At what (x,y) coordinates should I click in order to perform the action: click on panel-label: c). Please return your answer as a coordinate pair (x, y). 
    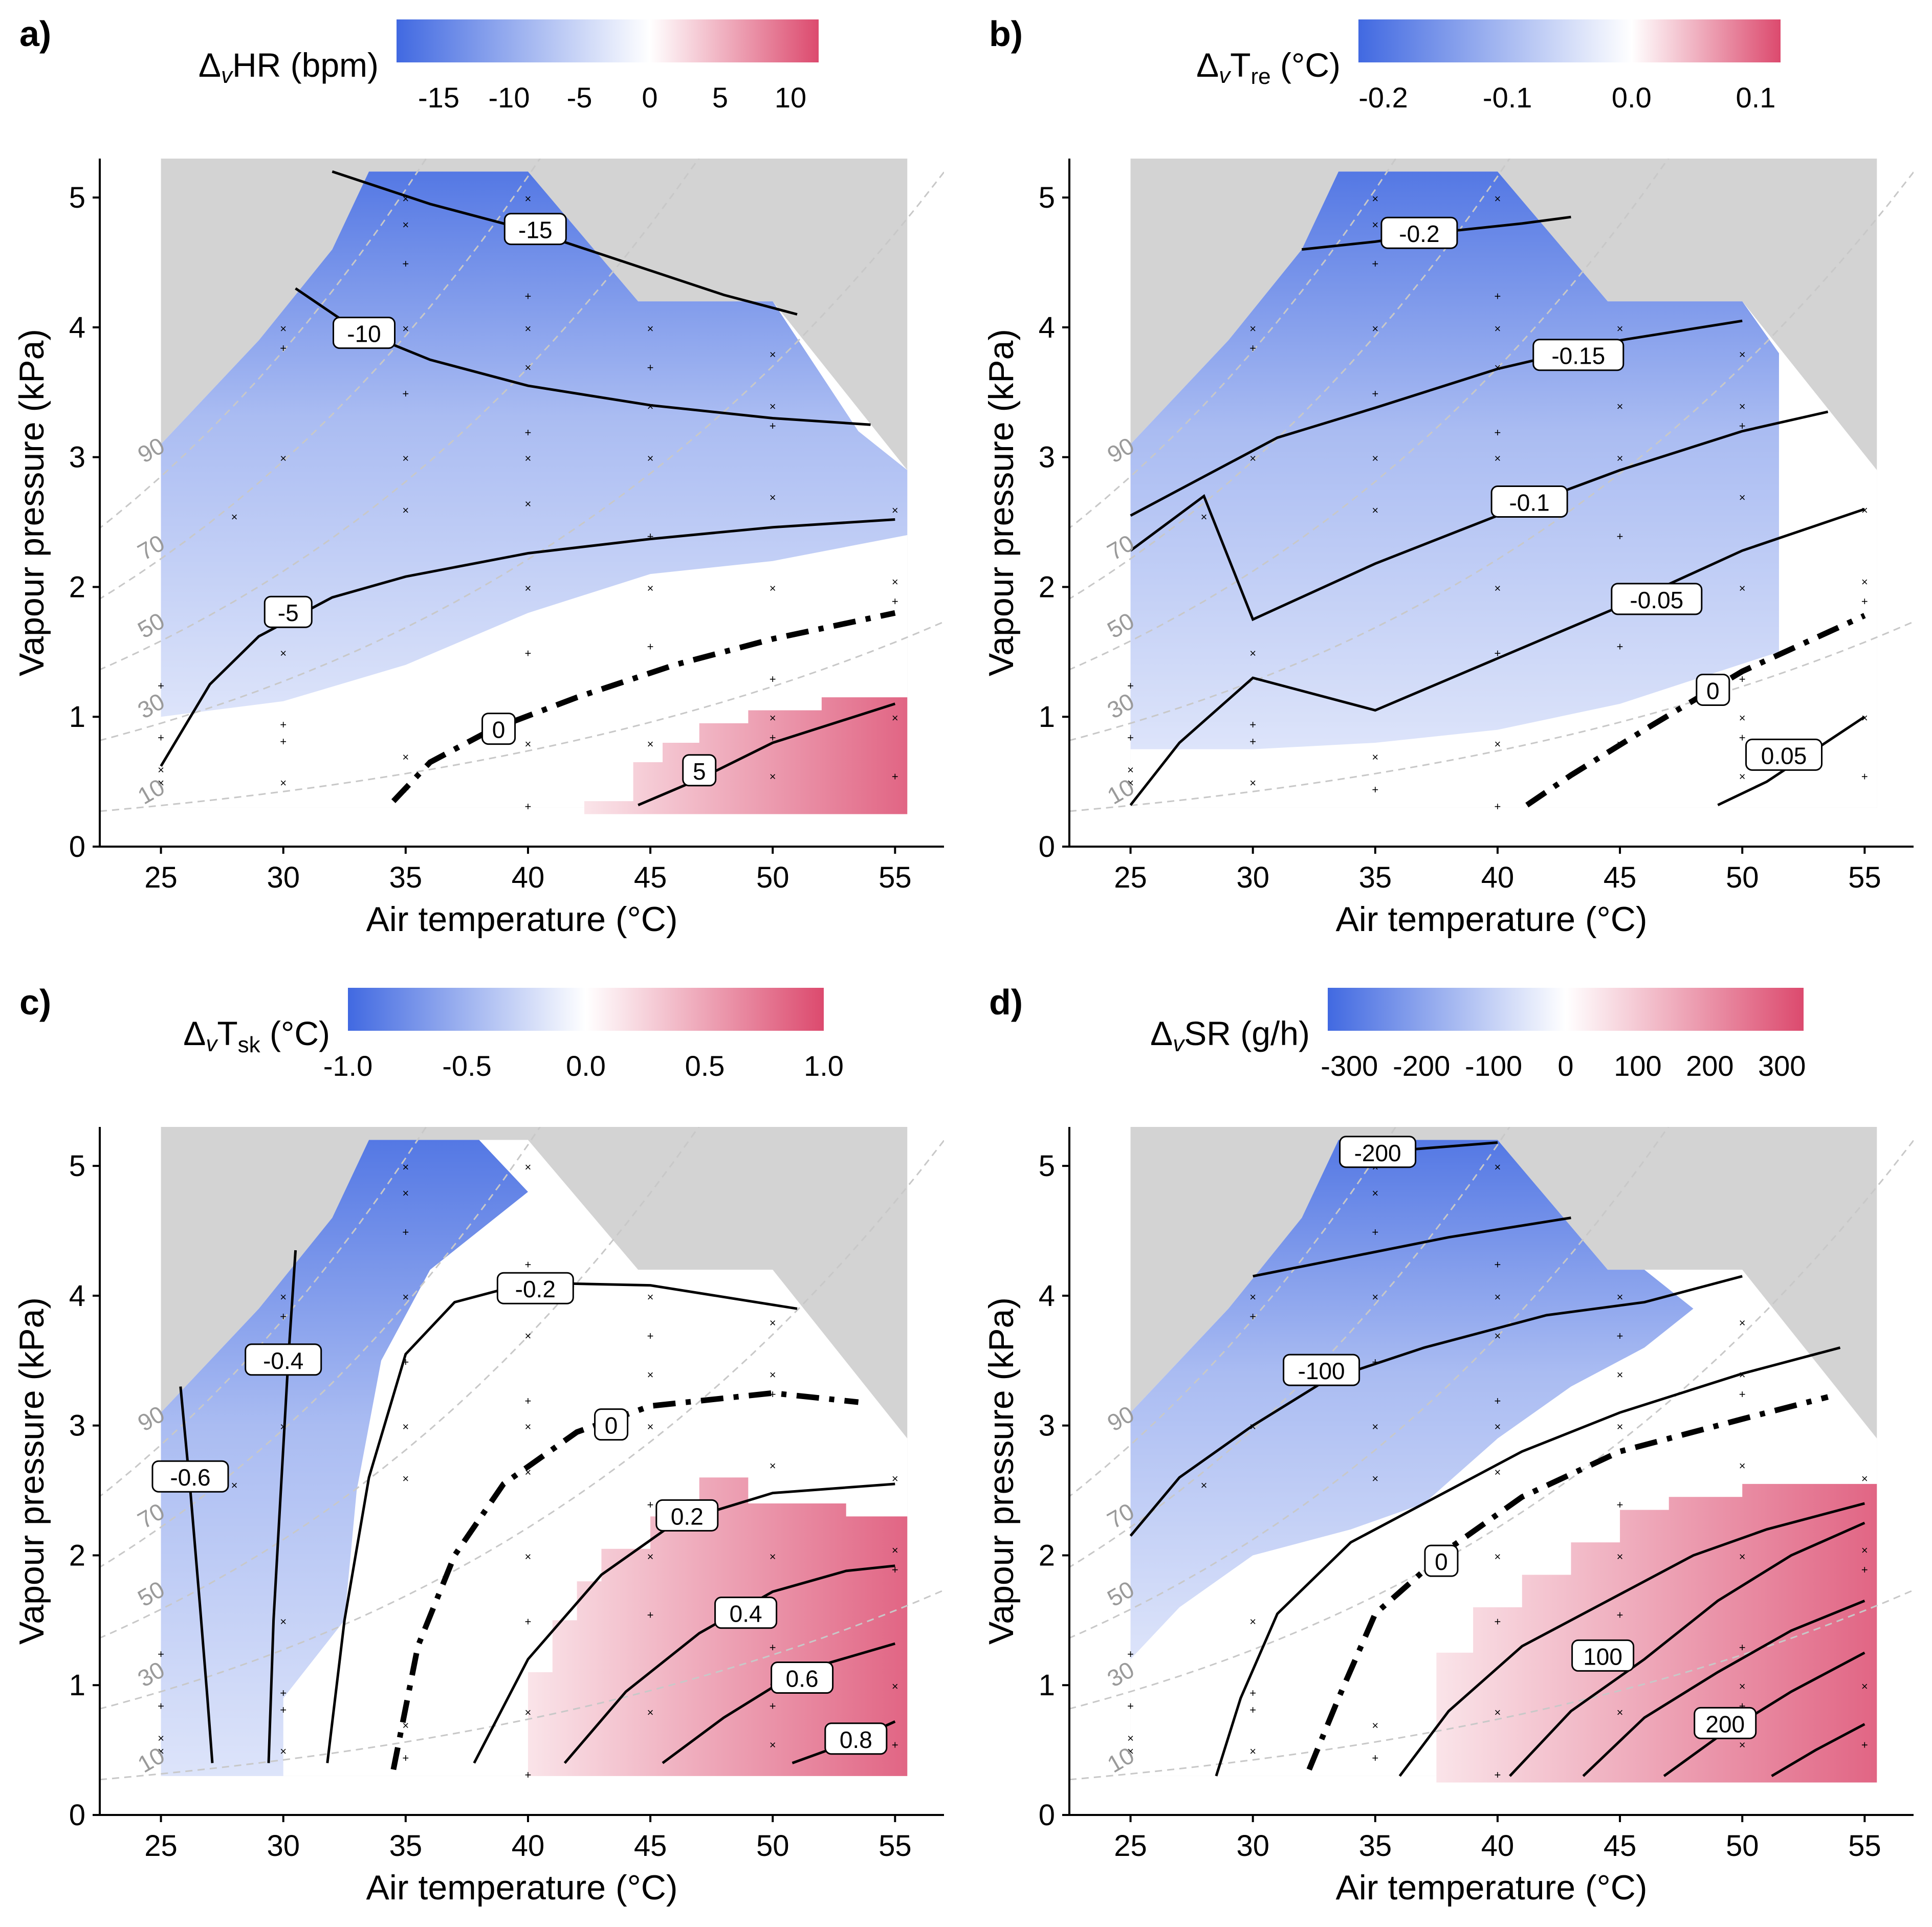
    Looking at the image, I should click on (35, 1002).